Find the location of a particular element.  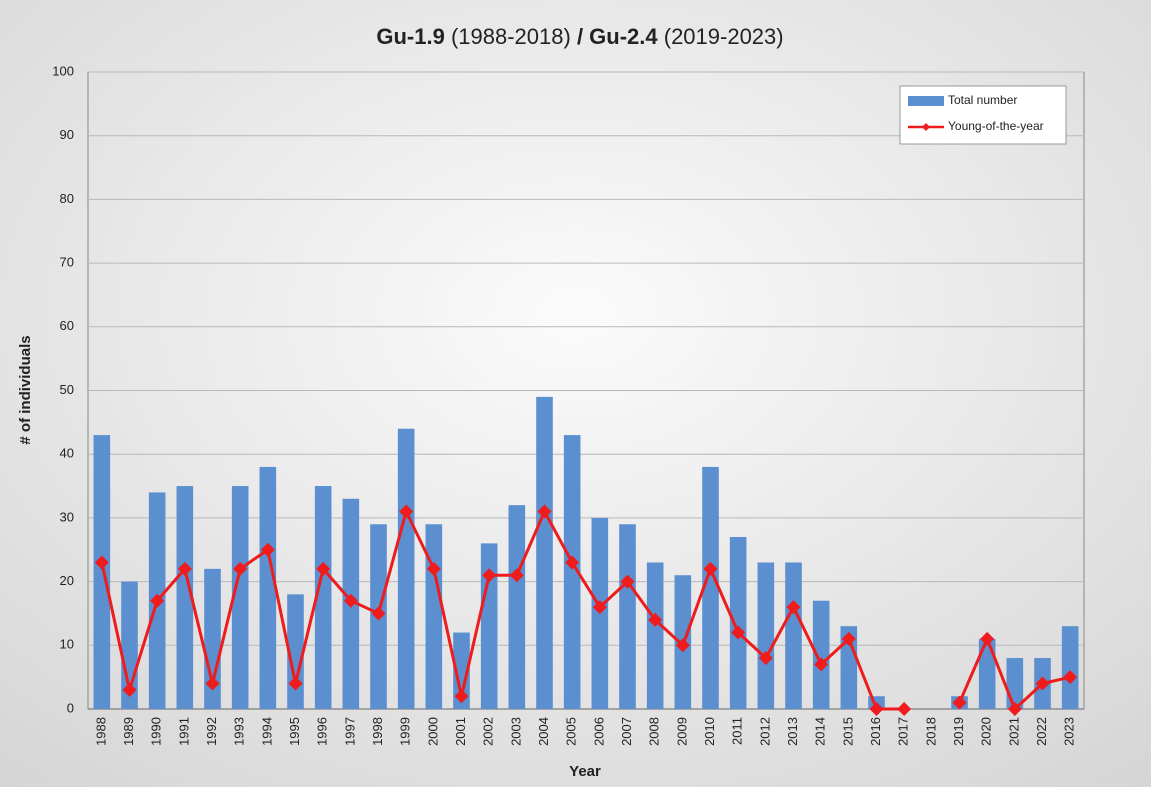

x-tick-label: 2000 is located at coordinates (432, 731).